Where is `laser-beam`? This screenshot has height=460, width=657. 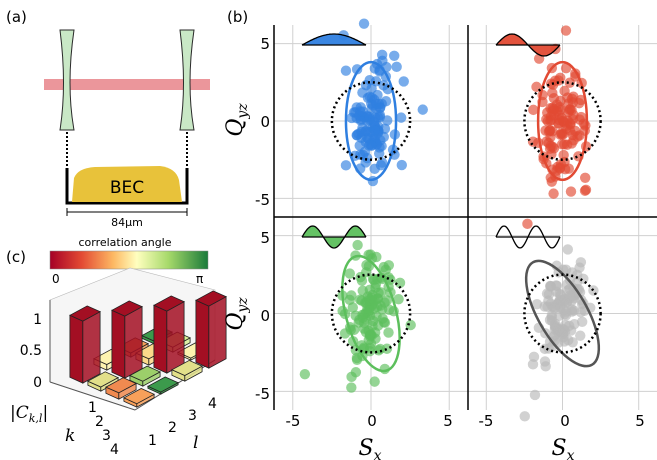
laser-beam is located at coordinates (127, 84).